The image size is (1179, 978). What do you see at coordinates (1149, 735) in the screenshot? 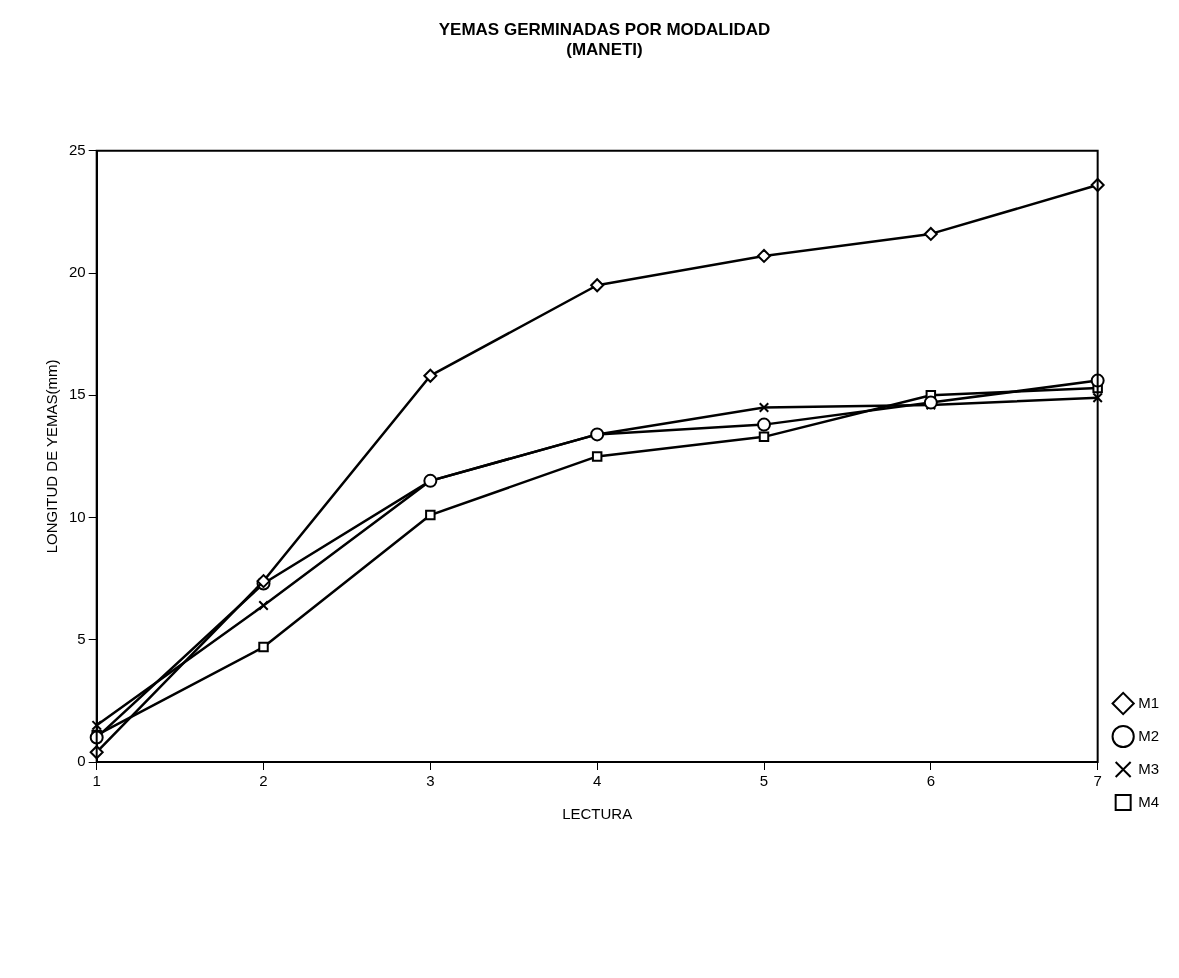
I see `legend-label: M2` at bounding box center [1149, 735].